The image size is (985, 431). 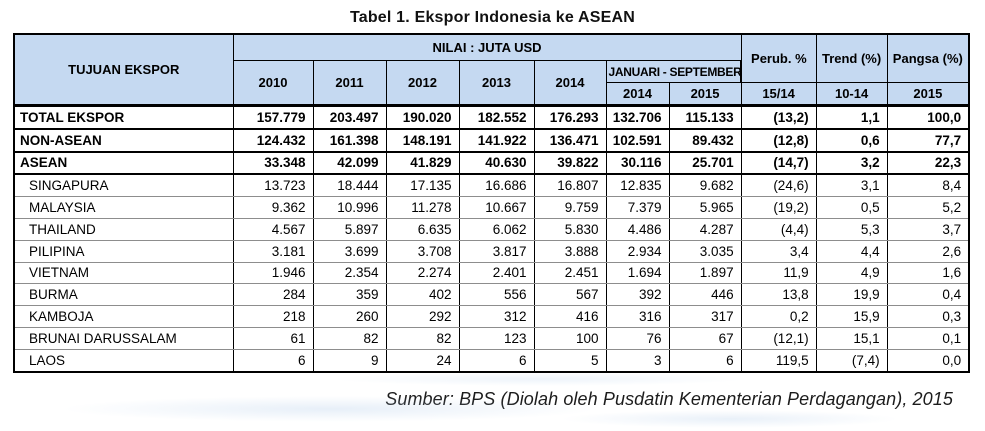 What do you see at coordinates (540, 379) in the screenshot?
I see `scan-artifact` at bounding box center [540, 379].